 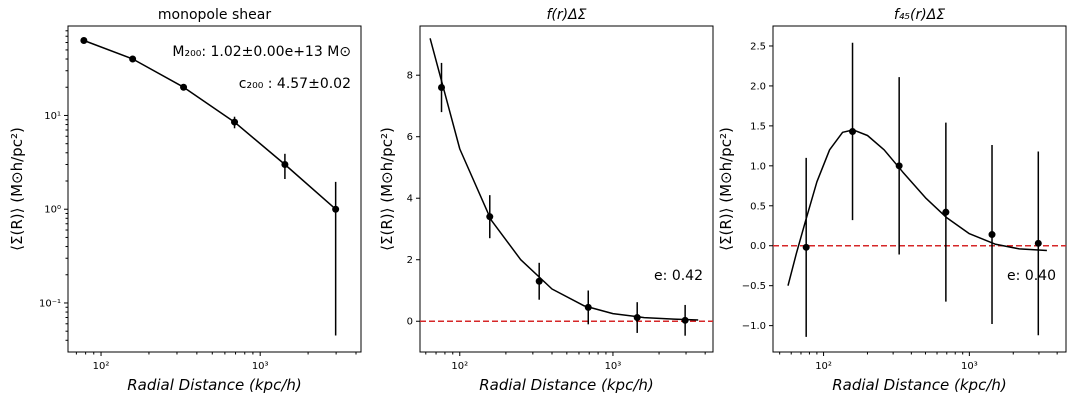 I want to click on y-tick-label: 2.5, so click(x=758, y=46).